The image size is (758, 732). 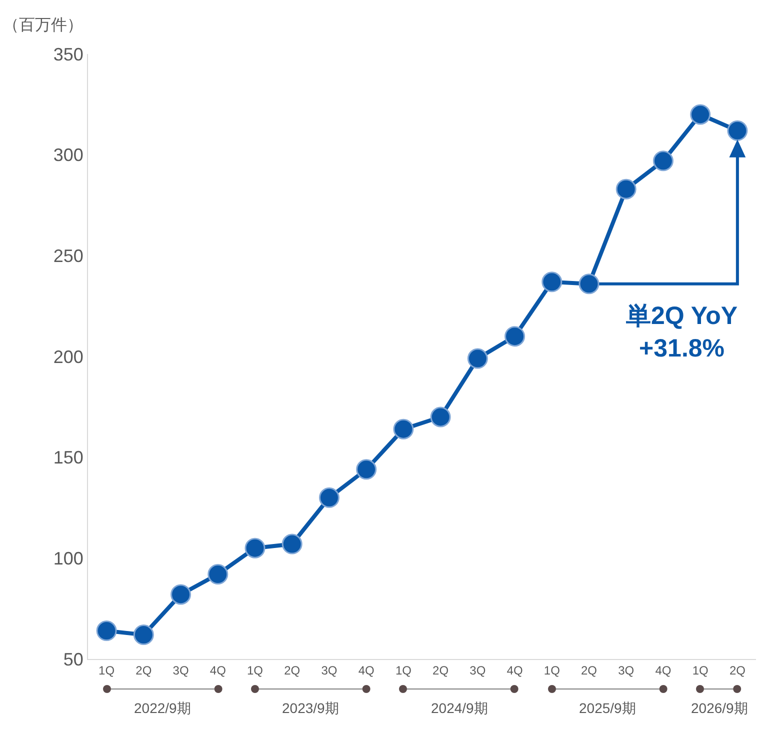 I want to click on y-tick-label: 100, so click(x=68, y=558).